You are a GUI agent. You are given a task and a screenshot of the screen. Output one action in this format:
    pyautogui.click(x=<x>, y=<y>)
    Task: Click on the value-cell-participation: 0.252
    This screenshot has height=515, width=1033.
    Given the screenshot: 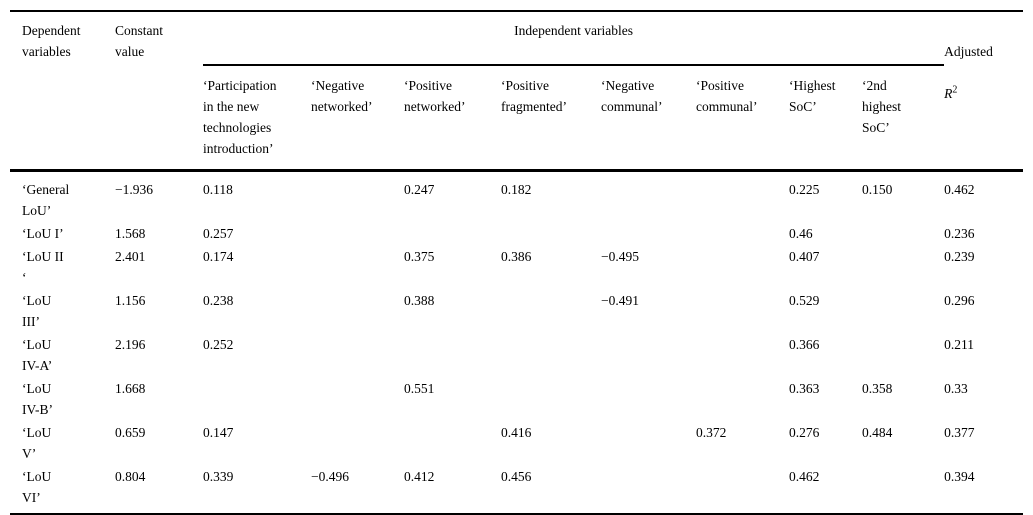 What is the action you would take?
    pyautogui.click(x=218, y=344)
    